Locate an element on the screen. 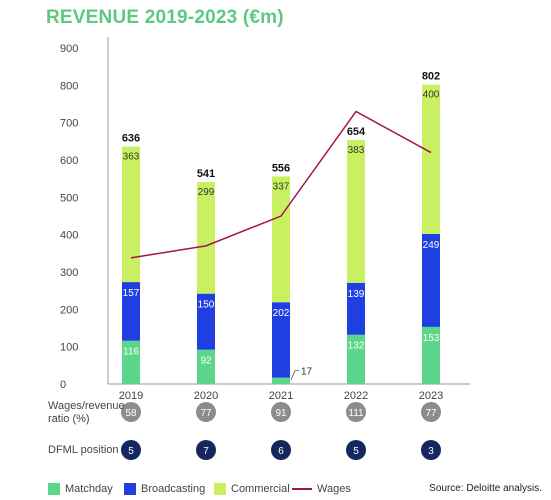 The image size is (551, 500). position-row-label: DFML position is located at coordinates (83, 450).